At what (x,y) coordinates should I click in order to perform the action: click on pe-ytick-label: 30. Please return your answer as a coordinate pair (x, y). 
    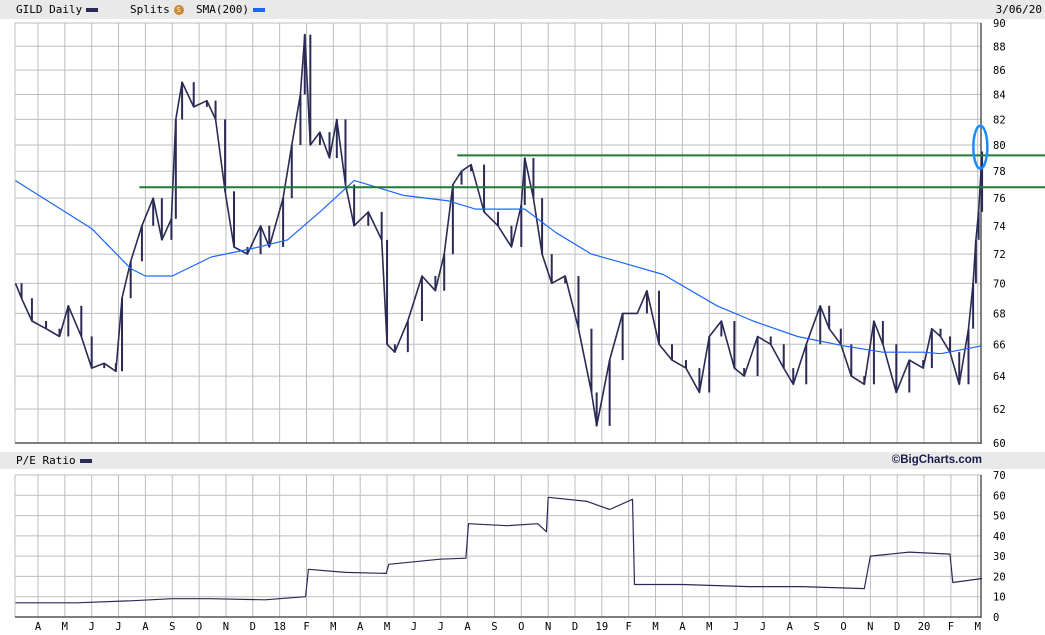
    Looking at the image, I should click on (999, 557).